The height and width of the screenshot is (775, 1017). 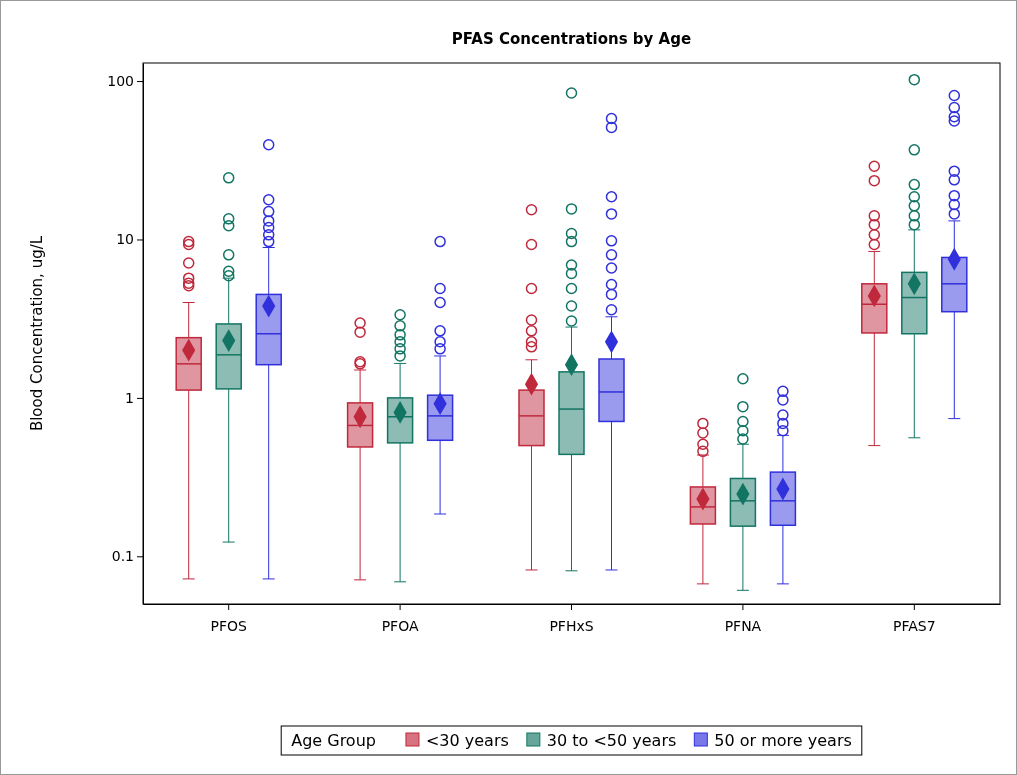 I want to click on x-tick-label: PFNA, so click(x=743, y=626).